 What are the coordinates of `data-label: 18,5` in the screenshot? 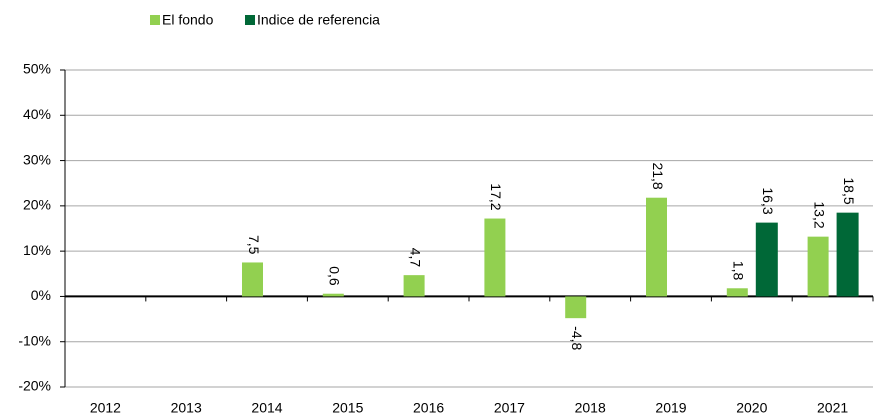 It's located at (849, 190).